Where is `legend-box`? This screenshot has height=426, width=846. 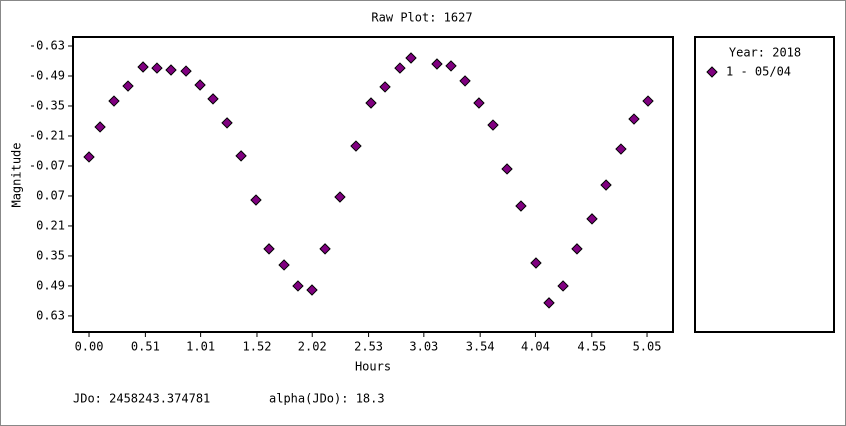
legend-box is located at coordinates (764, 184).